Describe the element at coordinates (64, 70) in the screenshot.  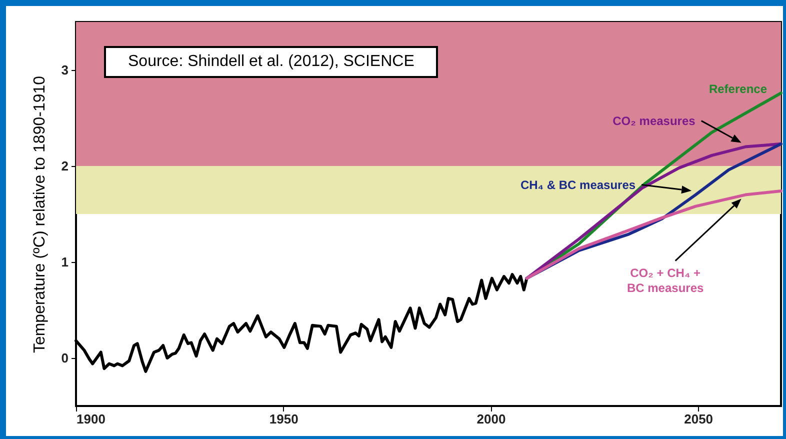
I see `y-tick-label: 3` at that location.